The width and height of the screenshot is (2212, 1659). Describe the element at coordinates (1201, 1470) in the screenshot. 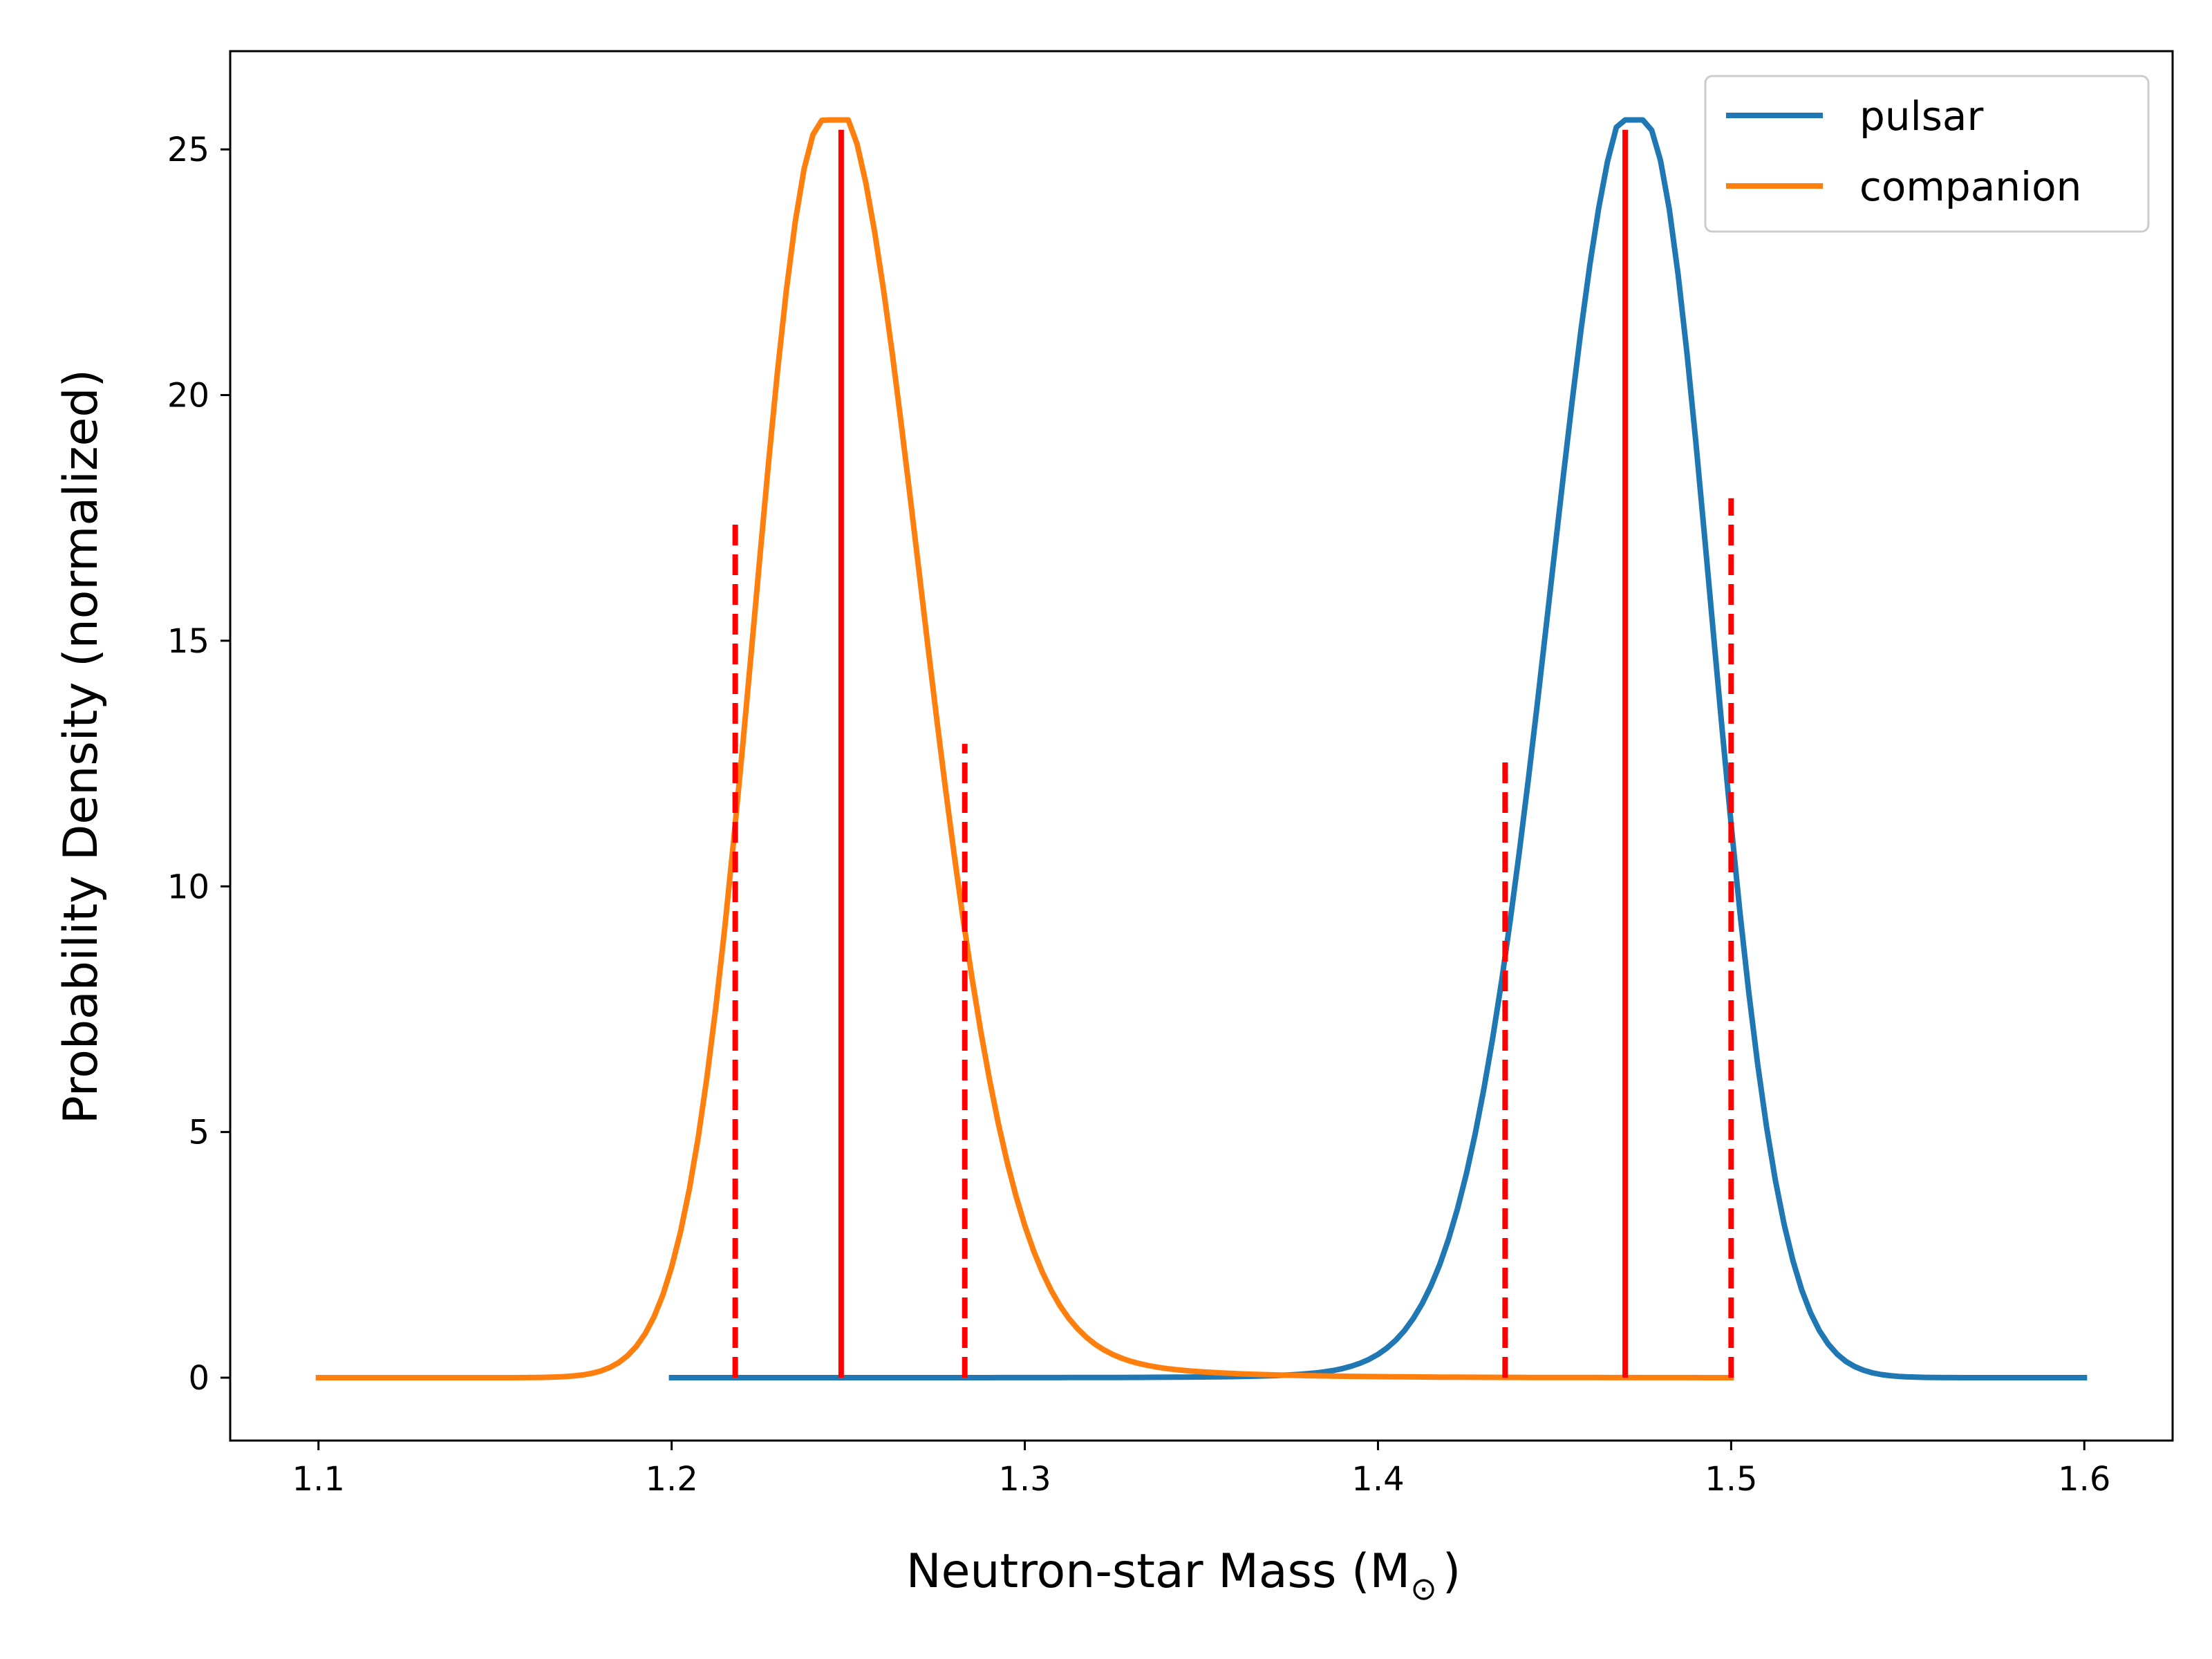

I see `x-axis: 1.1 1.2 1.3 1.4 1.5 1.6` at that location.